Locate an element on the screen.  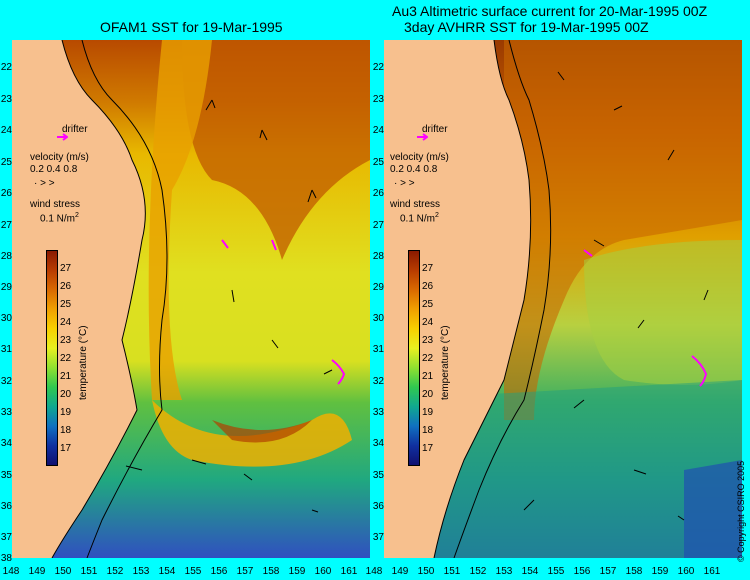
lon-label: 149 is located at coordinates (37, 571).